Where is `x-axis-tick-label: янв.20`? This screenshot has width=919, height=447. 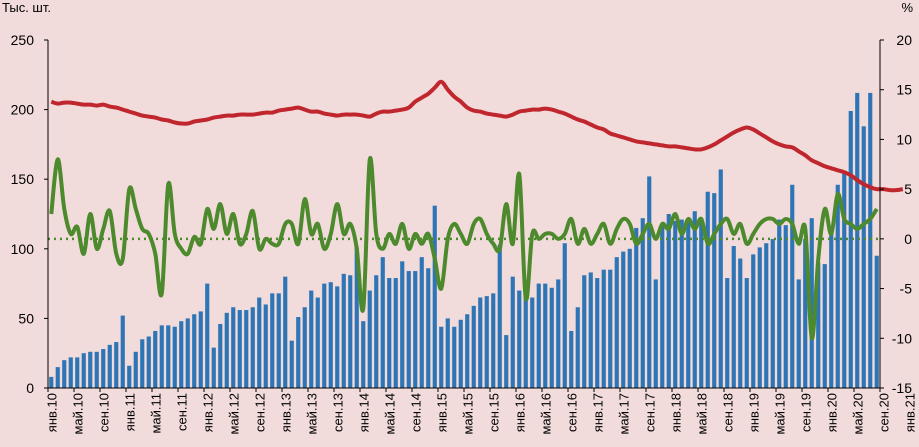
x-axis-tick-label: янв.20 is located at coordinates (831, 412).